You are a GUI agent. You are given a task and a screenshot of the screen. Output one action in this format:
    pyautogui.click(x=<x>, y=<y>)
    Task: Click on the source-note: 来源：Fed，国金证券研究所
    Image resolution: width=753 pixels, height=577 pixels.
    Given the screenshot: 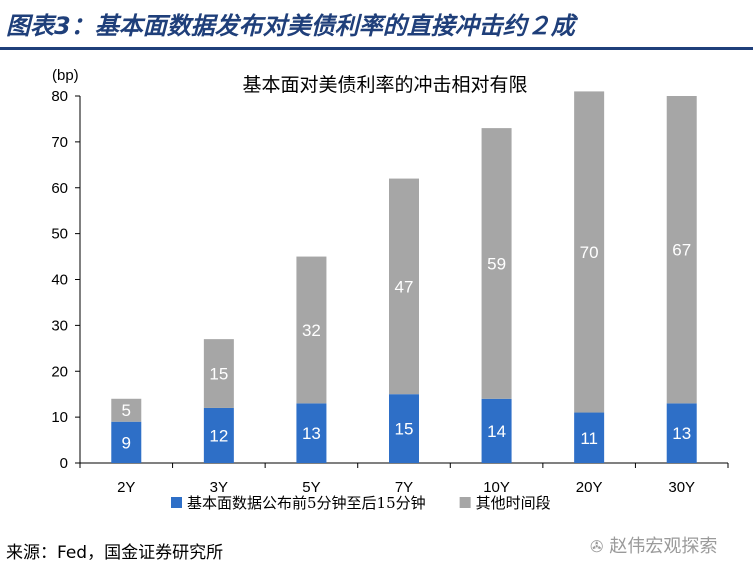 What is the action you would take?
    pyautogui.click(x=115, y=553)
    